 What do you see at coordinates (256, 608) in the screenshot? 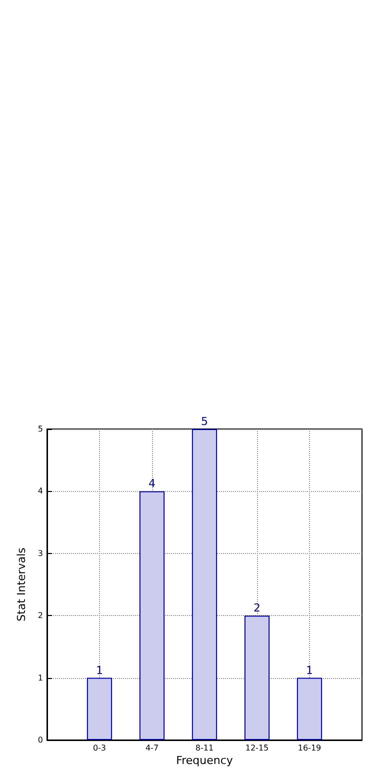
I see `data-label: 2` at bounding box center [256, 608].